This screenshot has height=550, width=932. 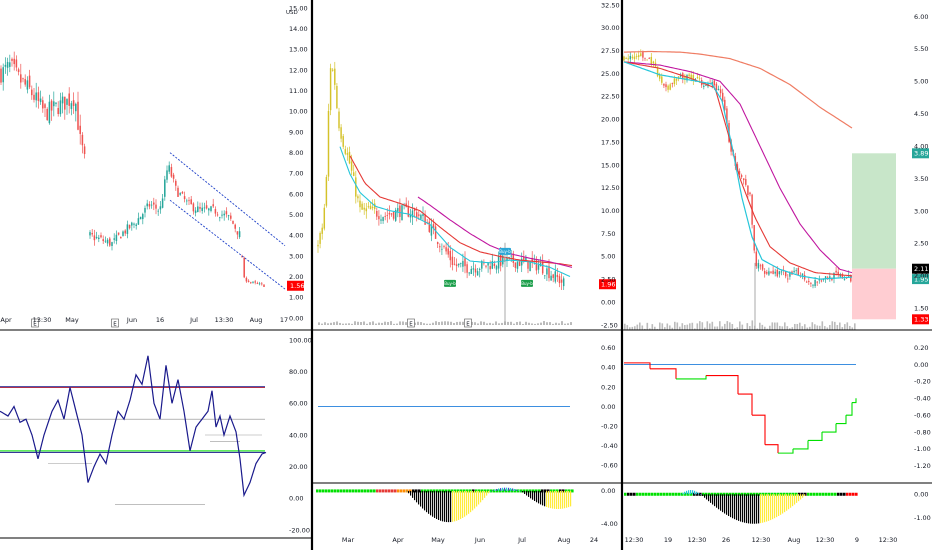 I want to click on earnings-marker-label: E, so click(x=115, y=325).